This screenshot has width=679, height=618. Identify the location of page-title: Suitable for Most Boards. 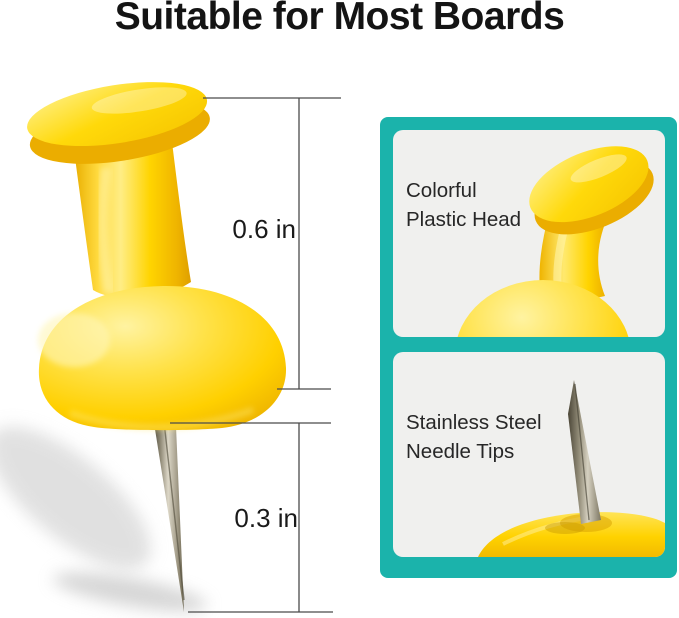
(339, 19).